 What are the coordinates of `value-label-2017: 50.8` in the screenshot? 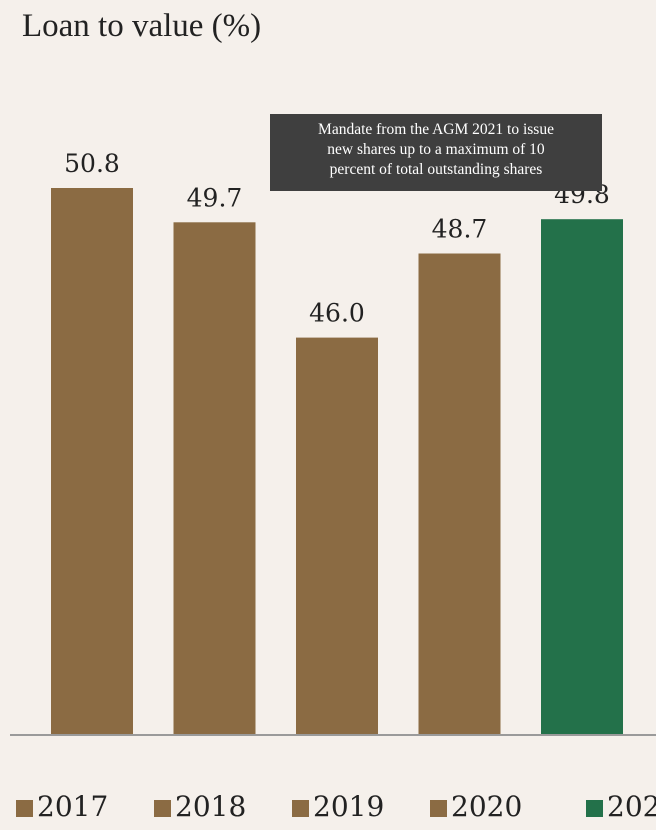 It's located at (92, 163).